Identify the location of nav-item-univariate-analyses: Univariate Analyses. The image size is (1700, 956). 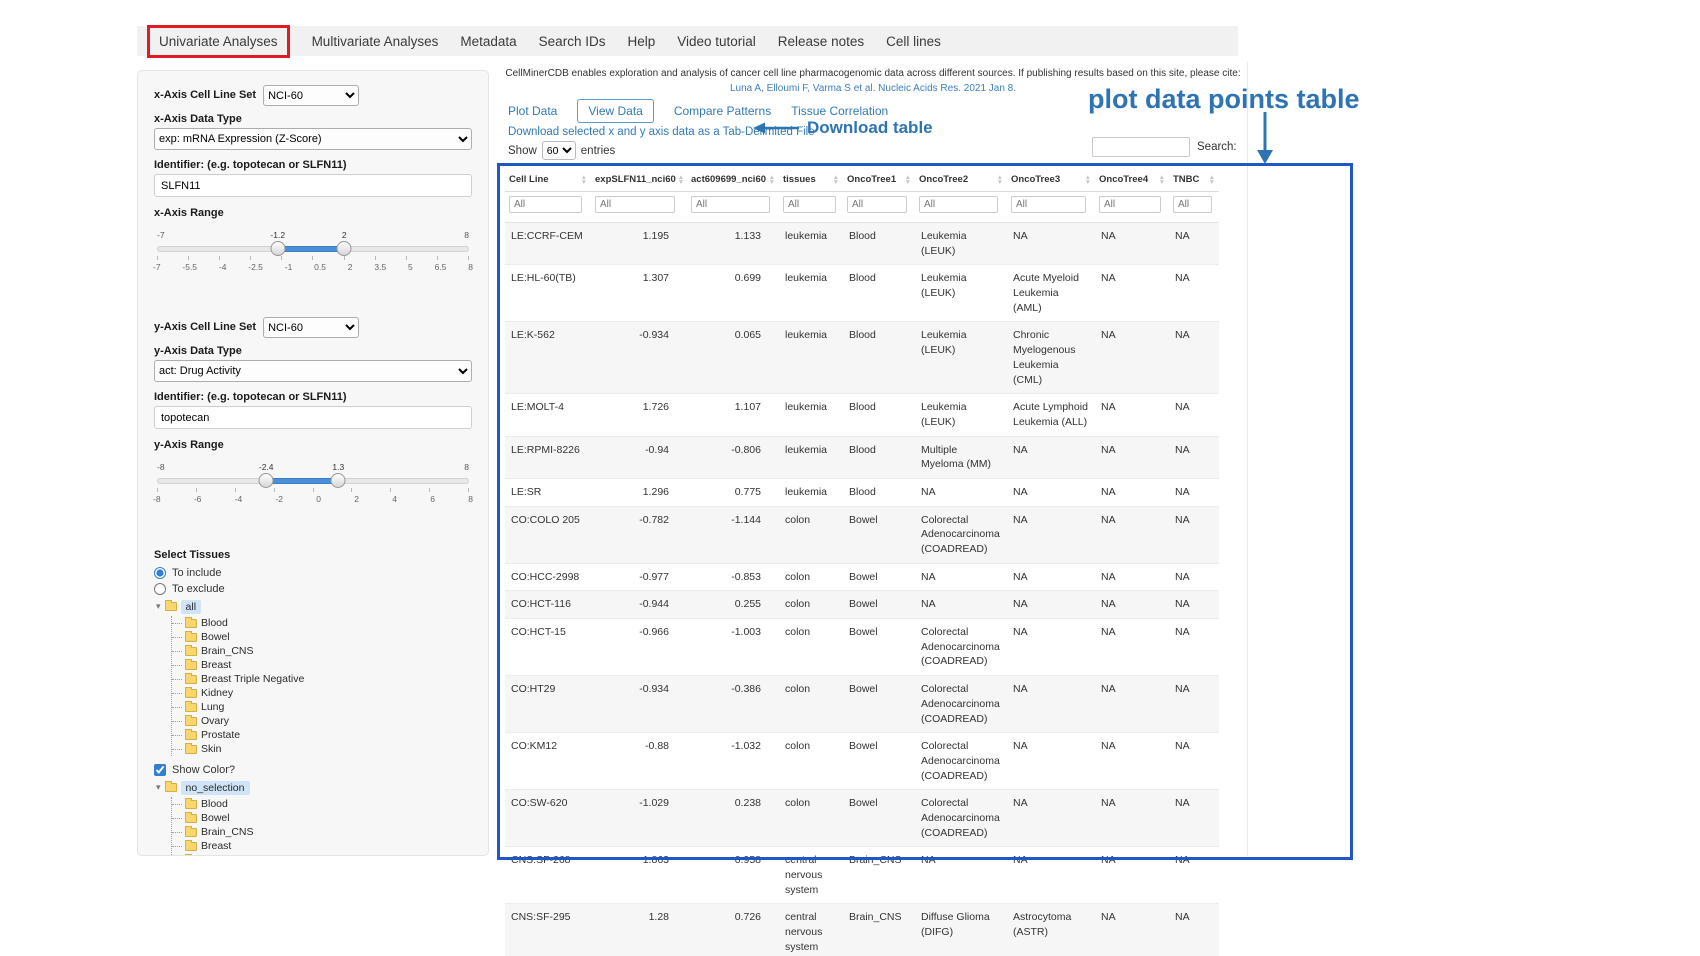
(218, 41).